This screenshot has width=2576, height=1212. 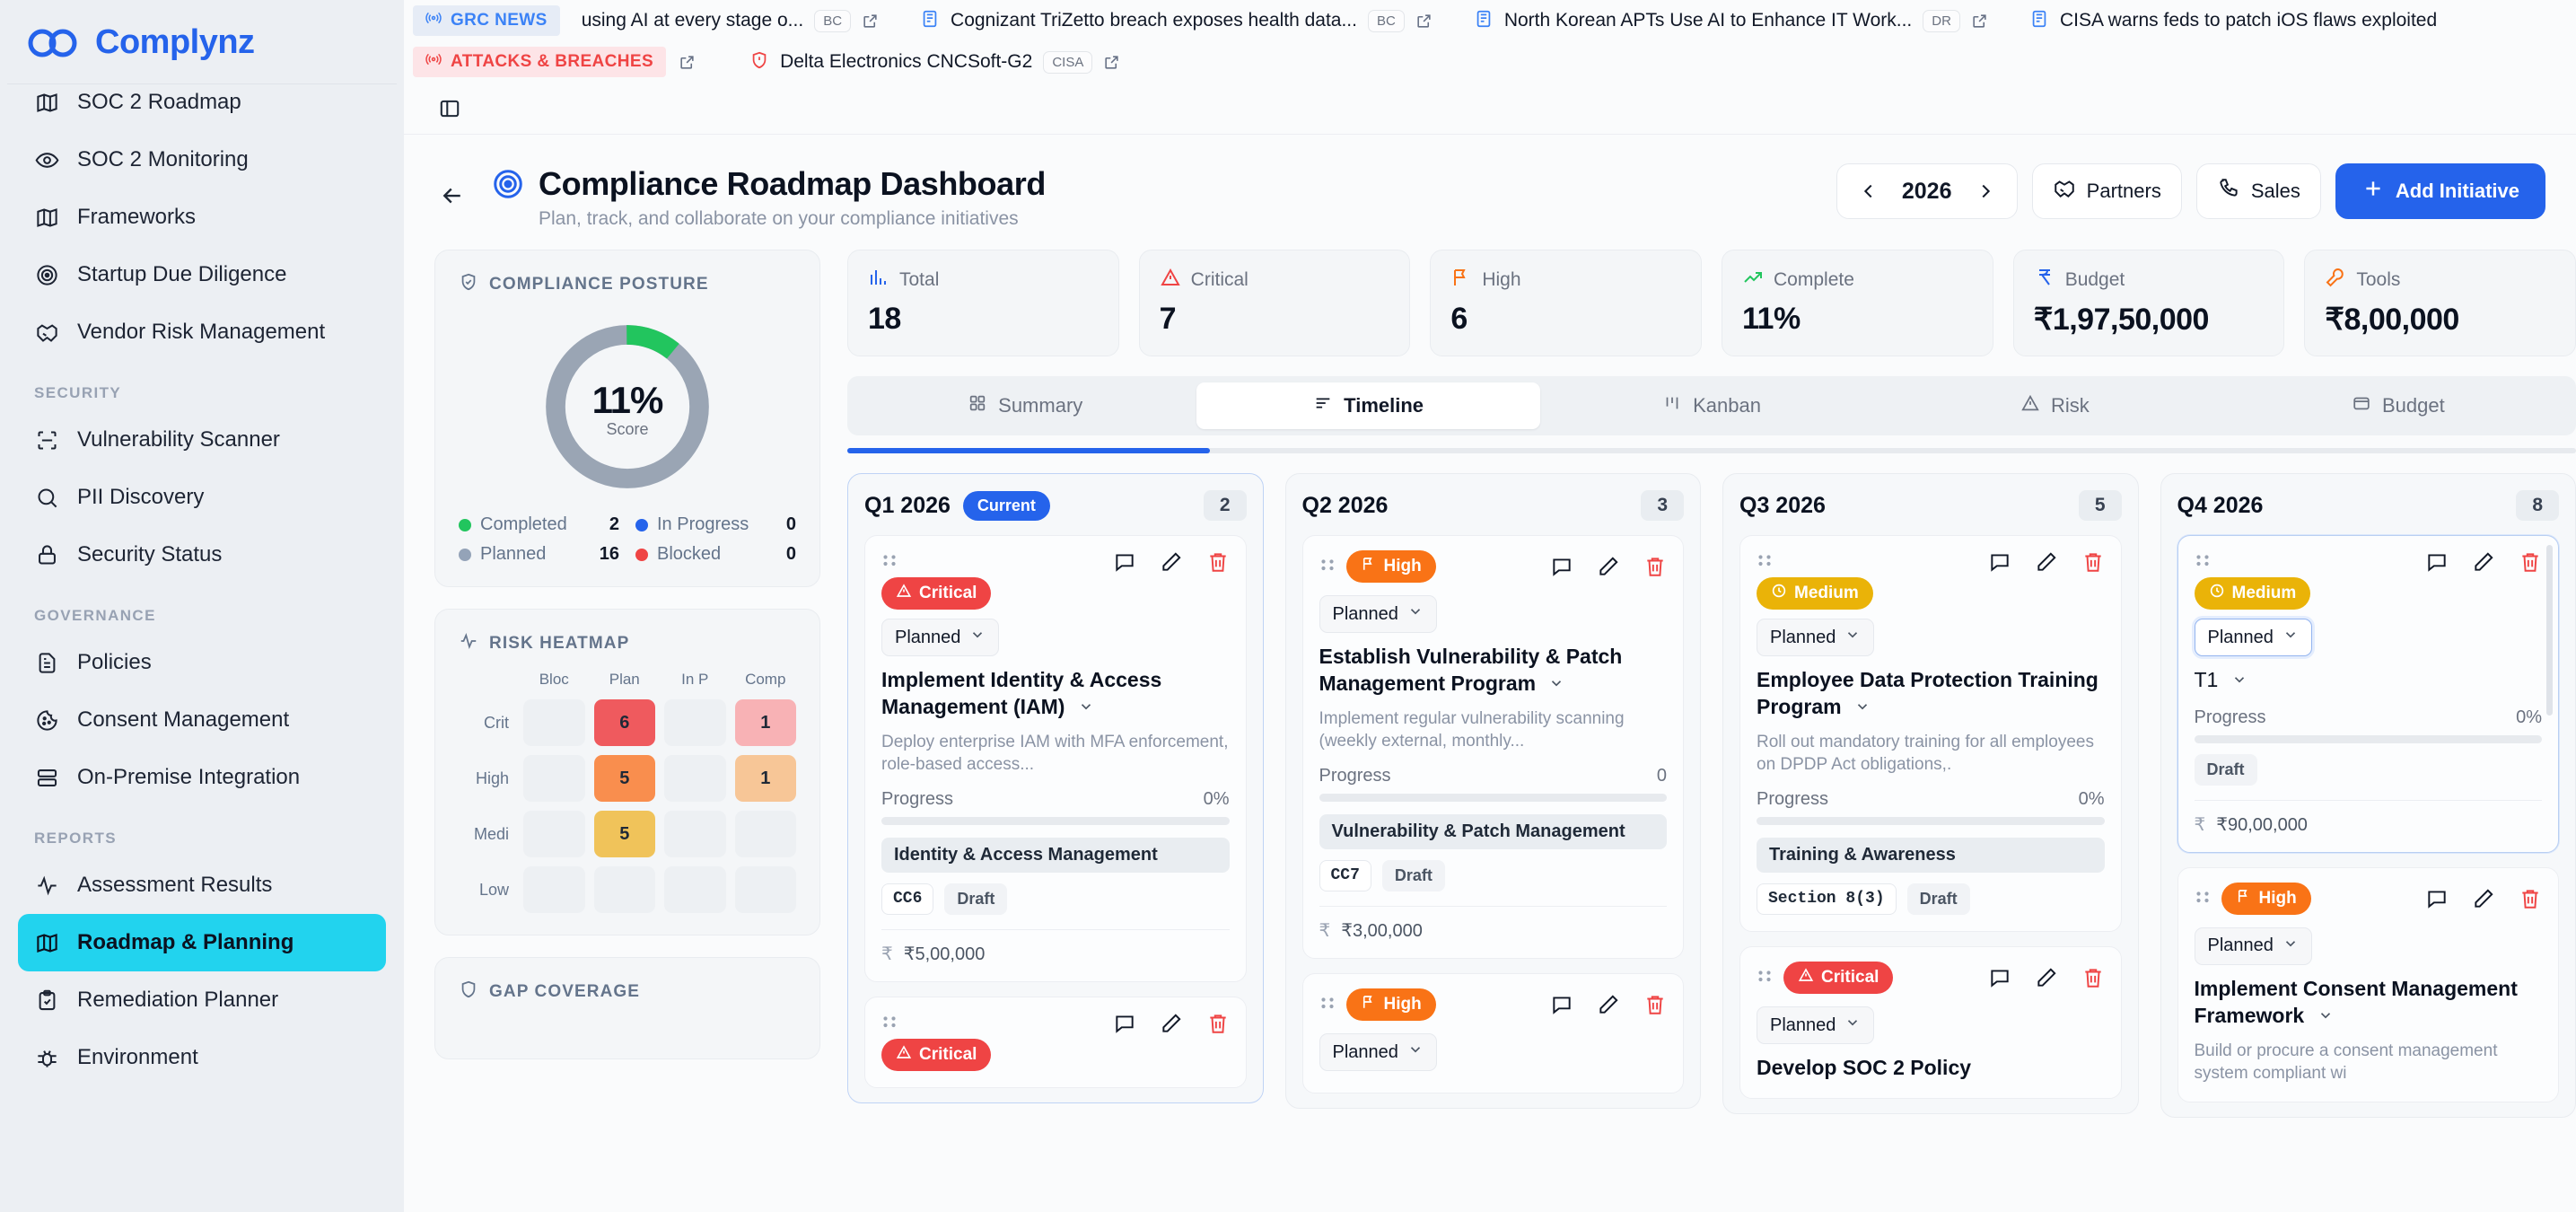 I want to click on stat-card-tools: Tools ₹8,00,000, so click(x=2440, y=303).